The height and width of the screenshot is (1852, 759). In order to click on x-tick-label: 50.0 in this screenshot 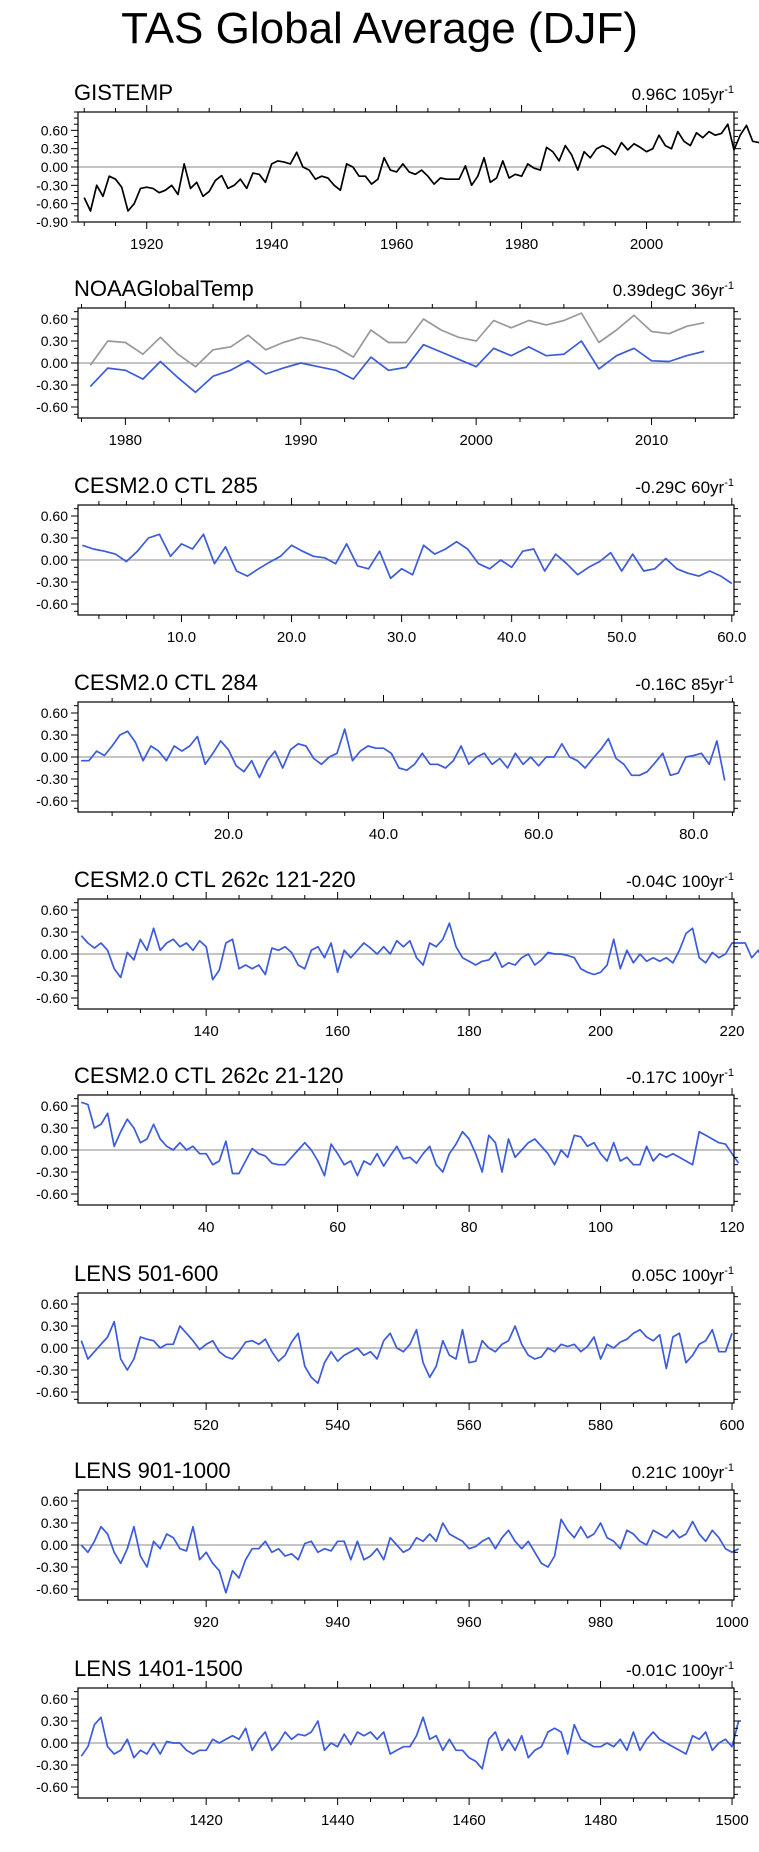, I will do `click(621, 637)`.